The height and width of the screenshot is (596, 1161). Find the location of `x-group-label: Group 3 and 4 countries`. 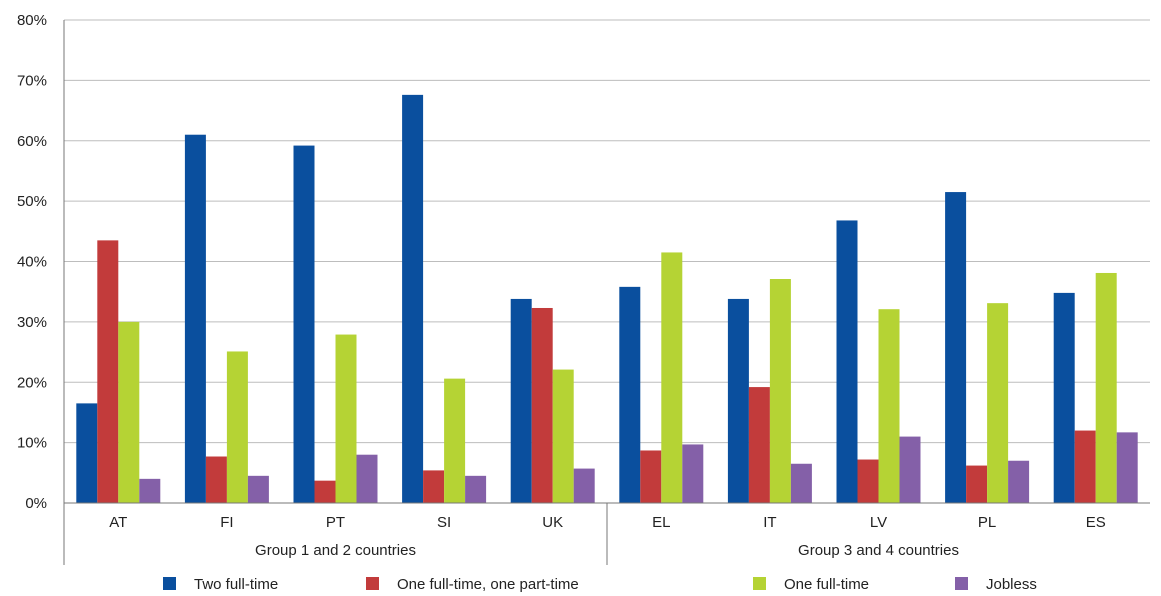

x-group-label: Group 3 and 4 countries is located at coordinates (878, 550).